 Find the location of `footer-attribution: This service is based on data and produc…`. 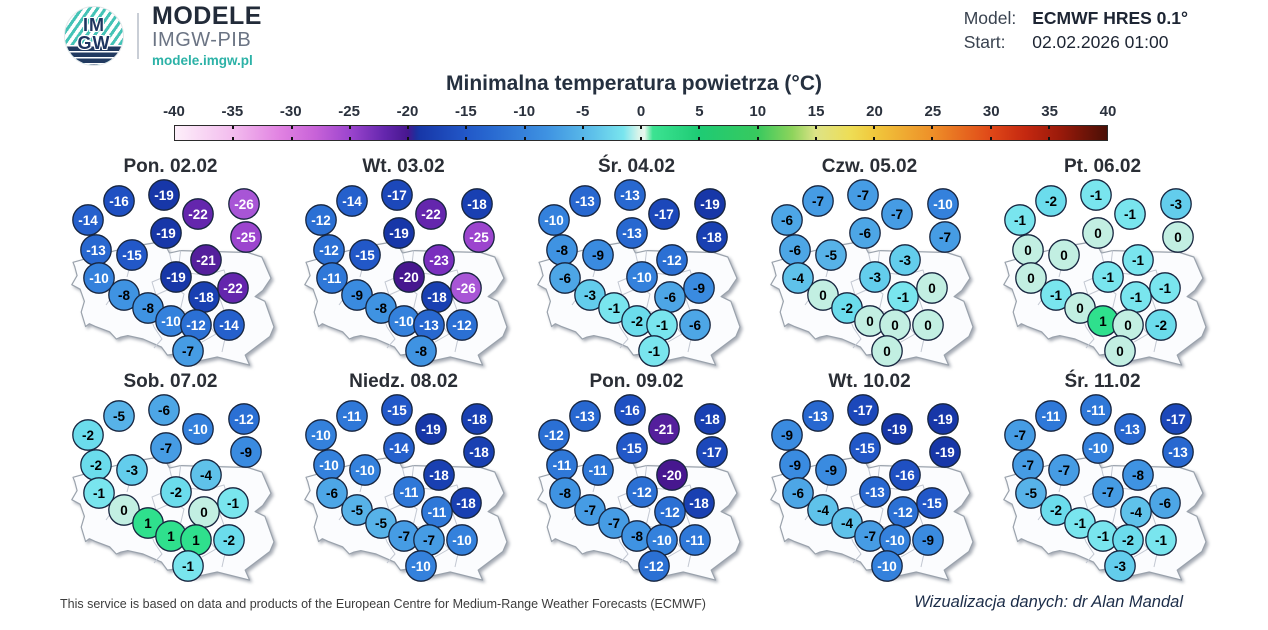

footer-attribution: This service is based on data and produc… is located at coordinates (383, 604).